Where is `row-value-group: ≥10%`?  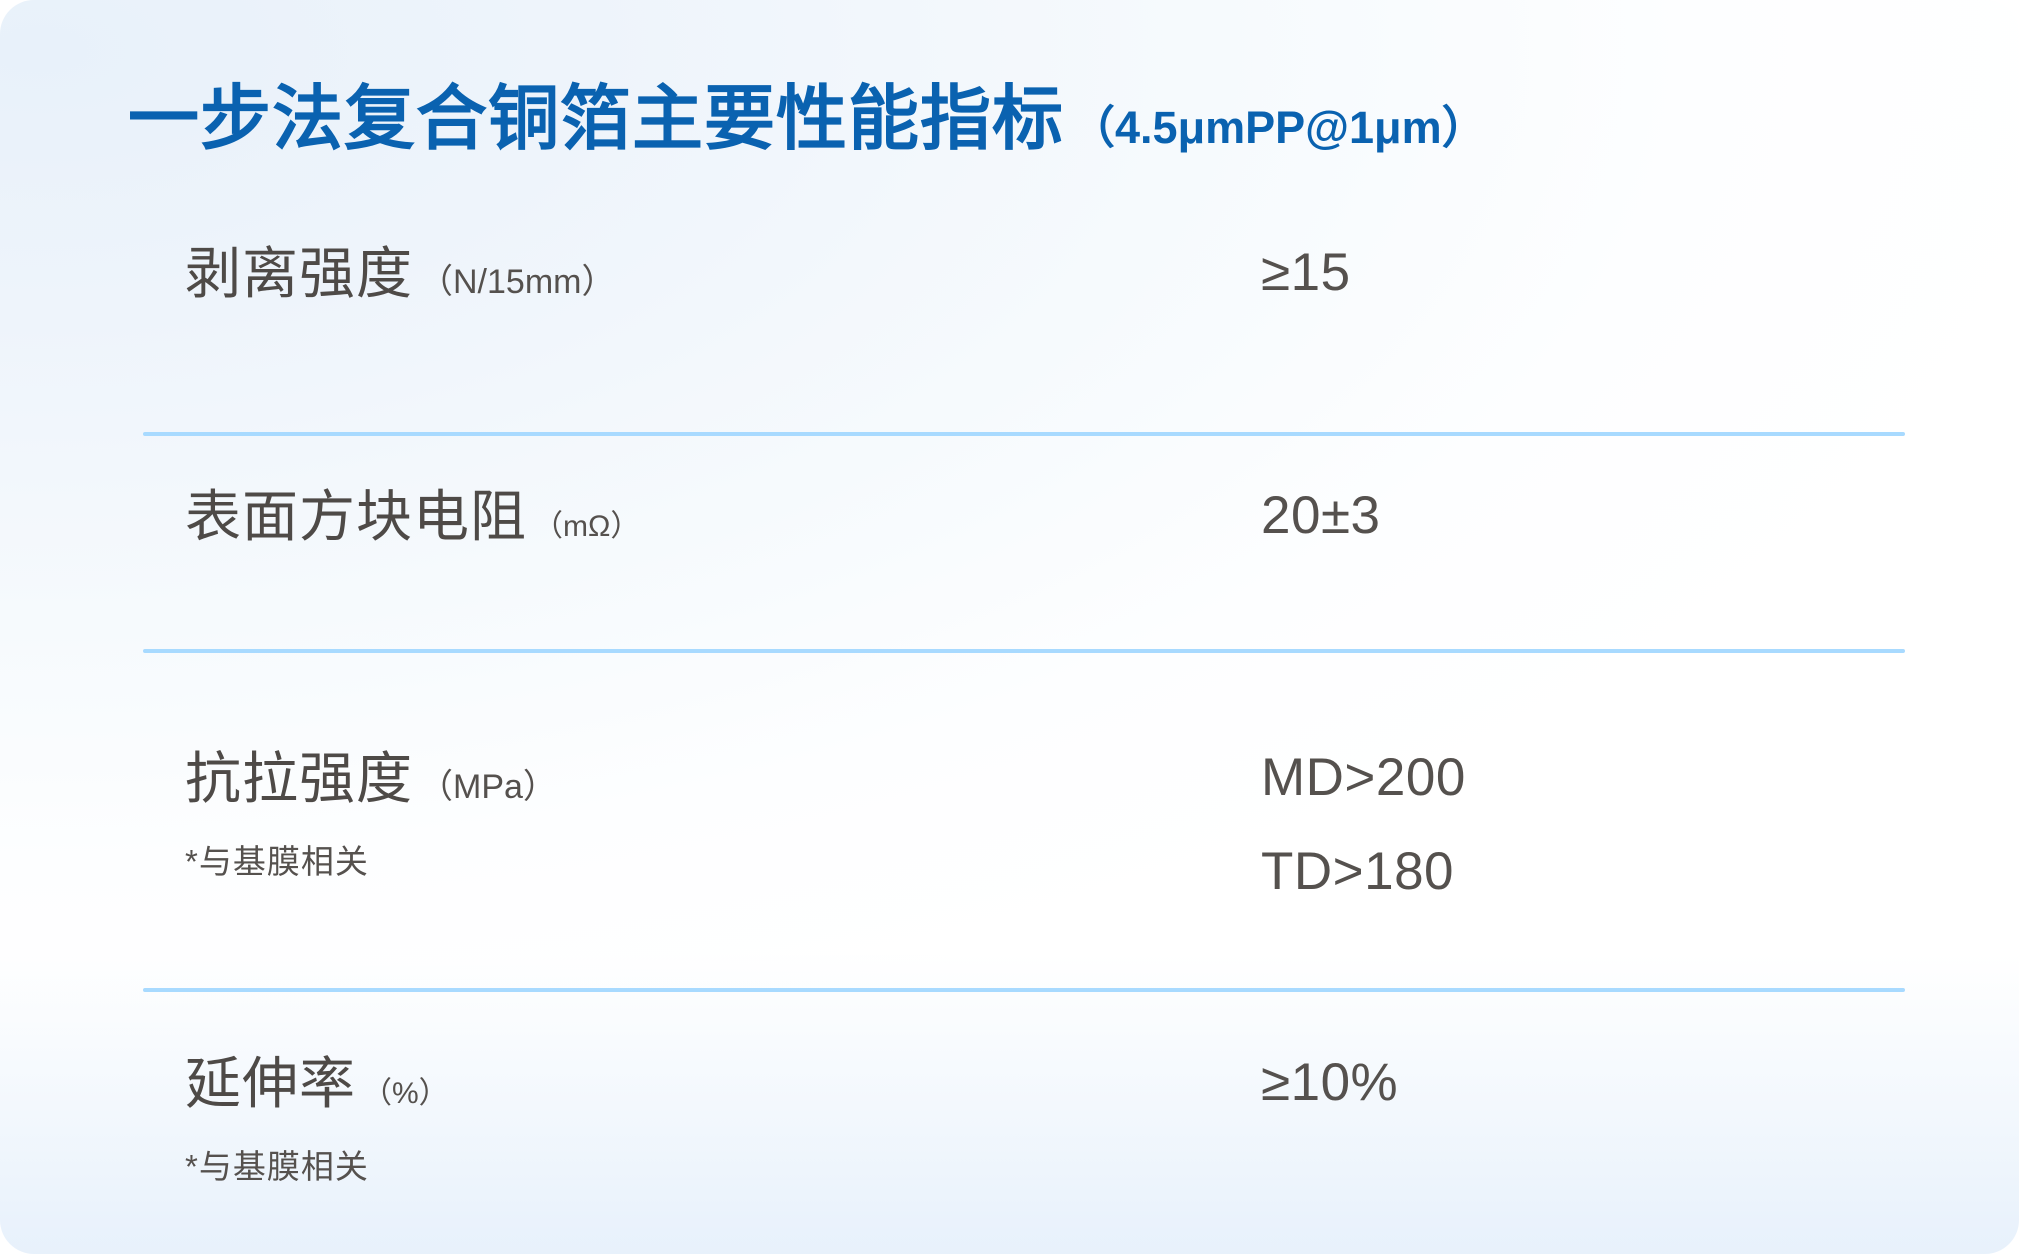
row-value-group: ≥10% is located at coordinates (1329, 1083).